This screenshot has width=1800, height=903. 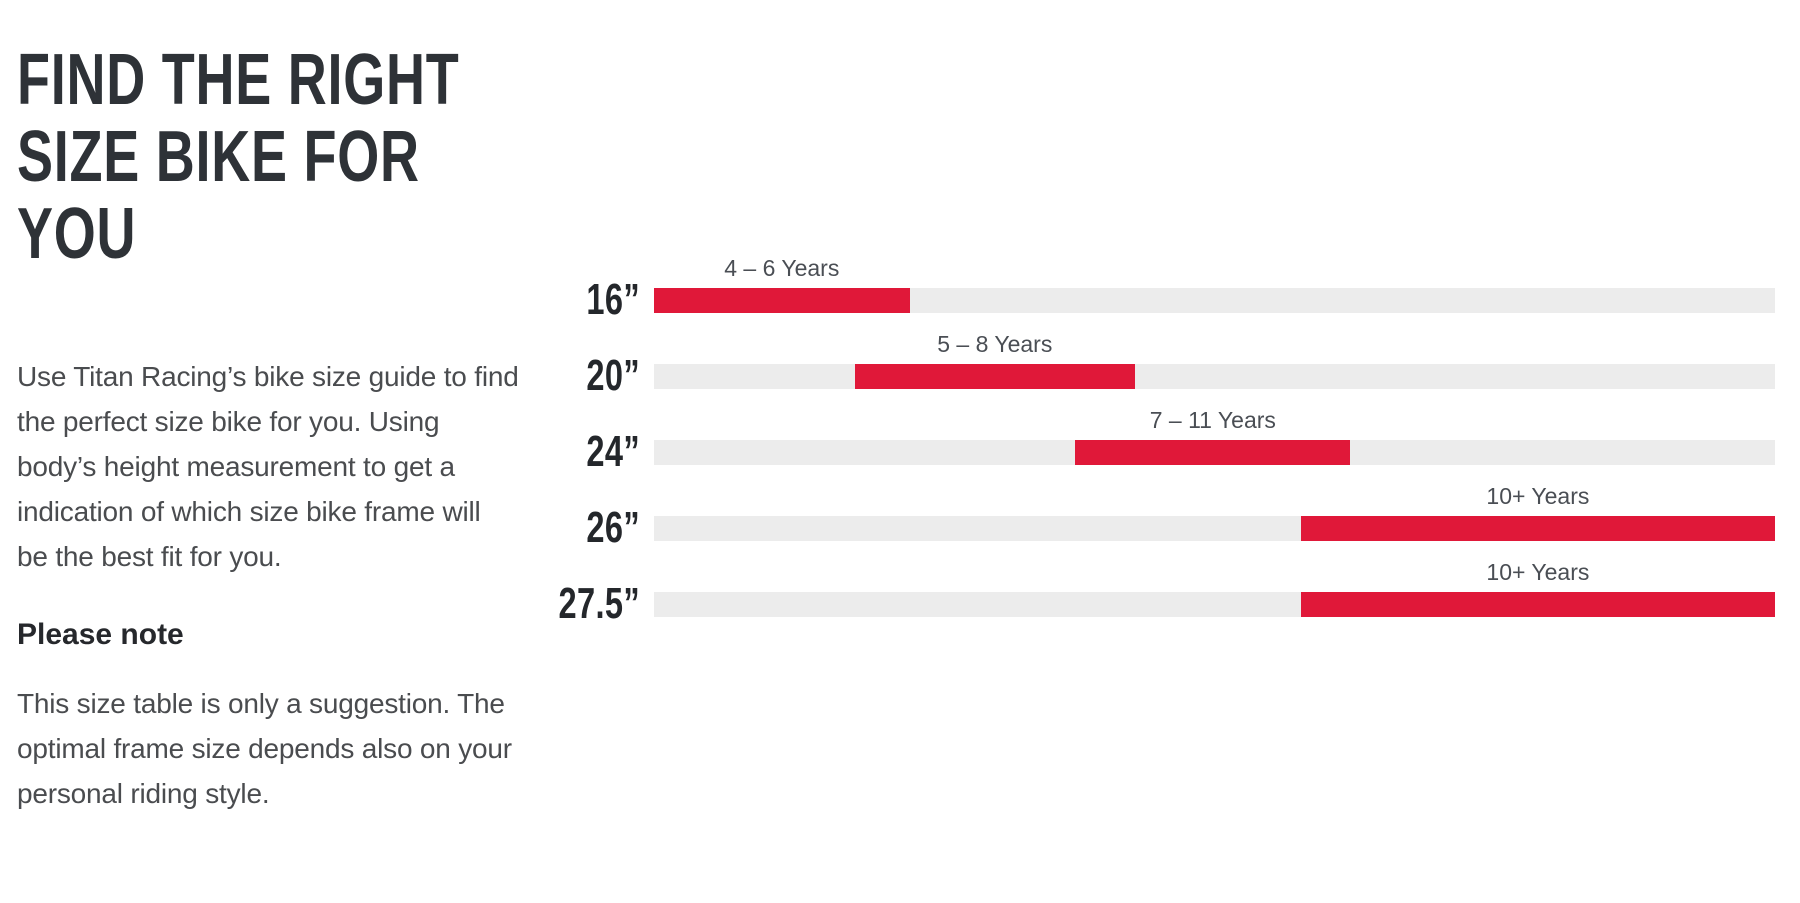 I want to click on size-label: 16”, so click(x=613, y=299).